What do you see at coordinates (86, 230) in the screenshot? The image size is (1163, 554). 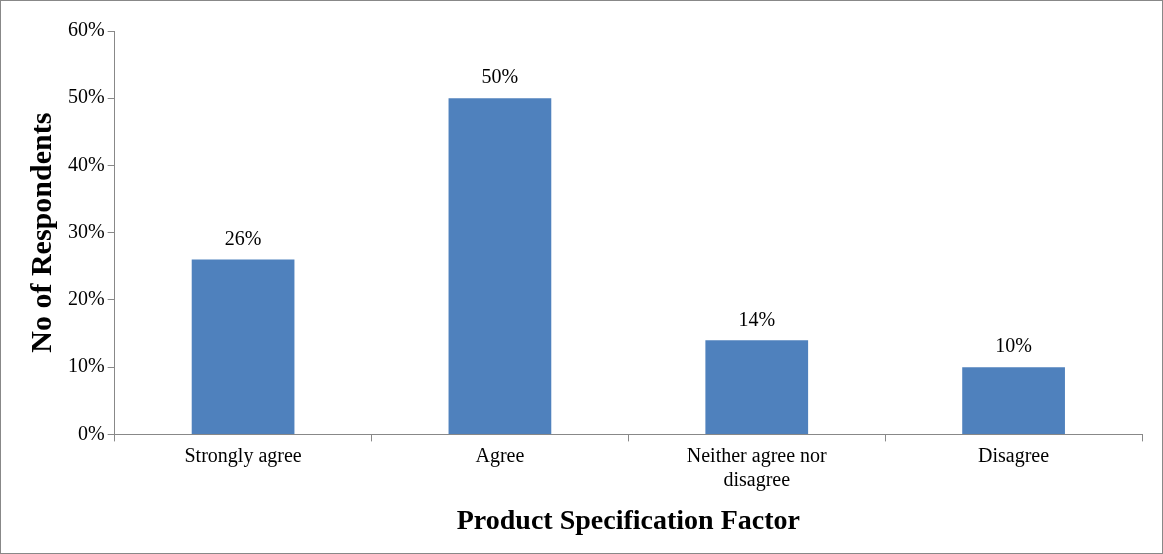 I see `y-tick-label: 30%` at bounding box center [86, 230].